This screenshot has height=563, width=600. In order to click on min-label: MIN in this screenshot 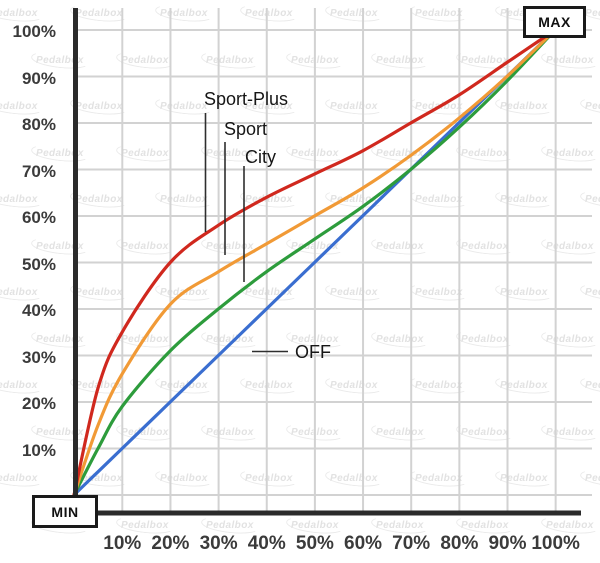, I will do `click(65, 511)`.